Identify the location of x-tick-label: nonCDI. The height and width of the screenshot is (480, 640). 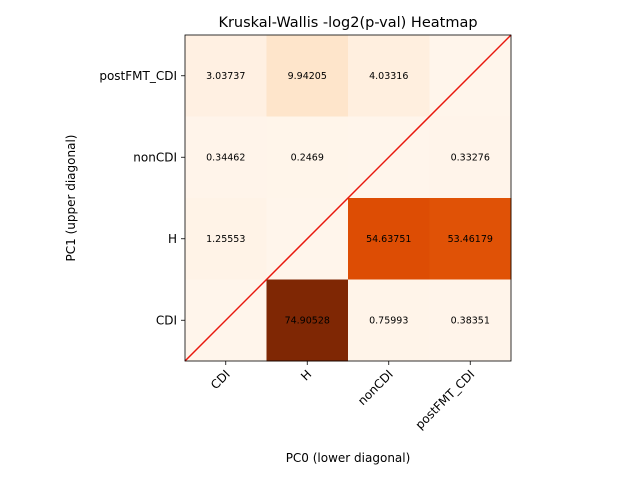
(375, 387).